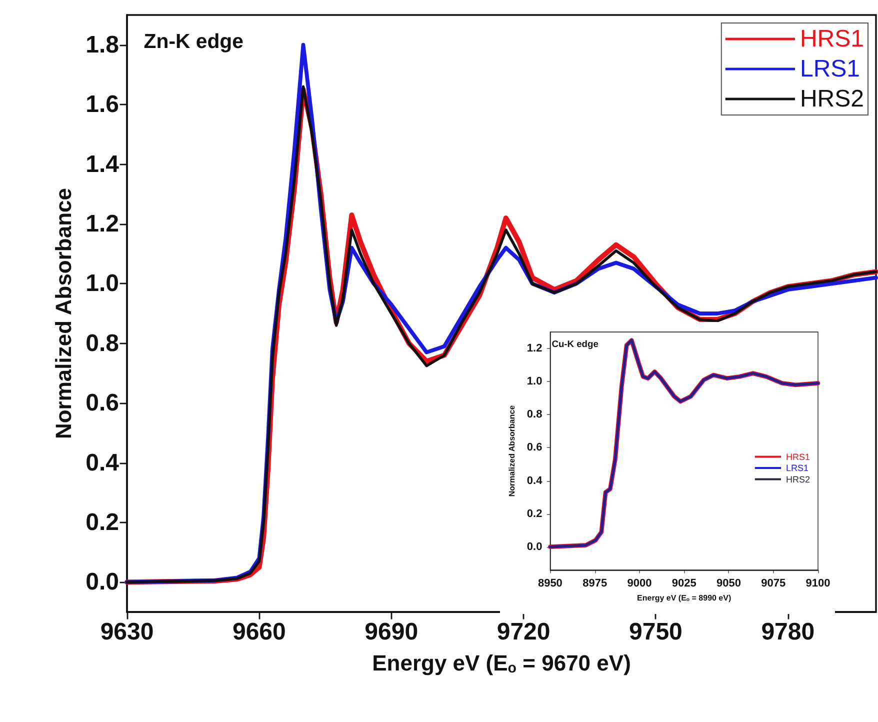 The image size is (878, 722). I want to click on x-tick-label: 9075, so click(773, 584).